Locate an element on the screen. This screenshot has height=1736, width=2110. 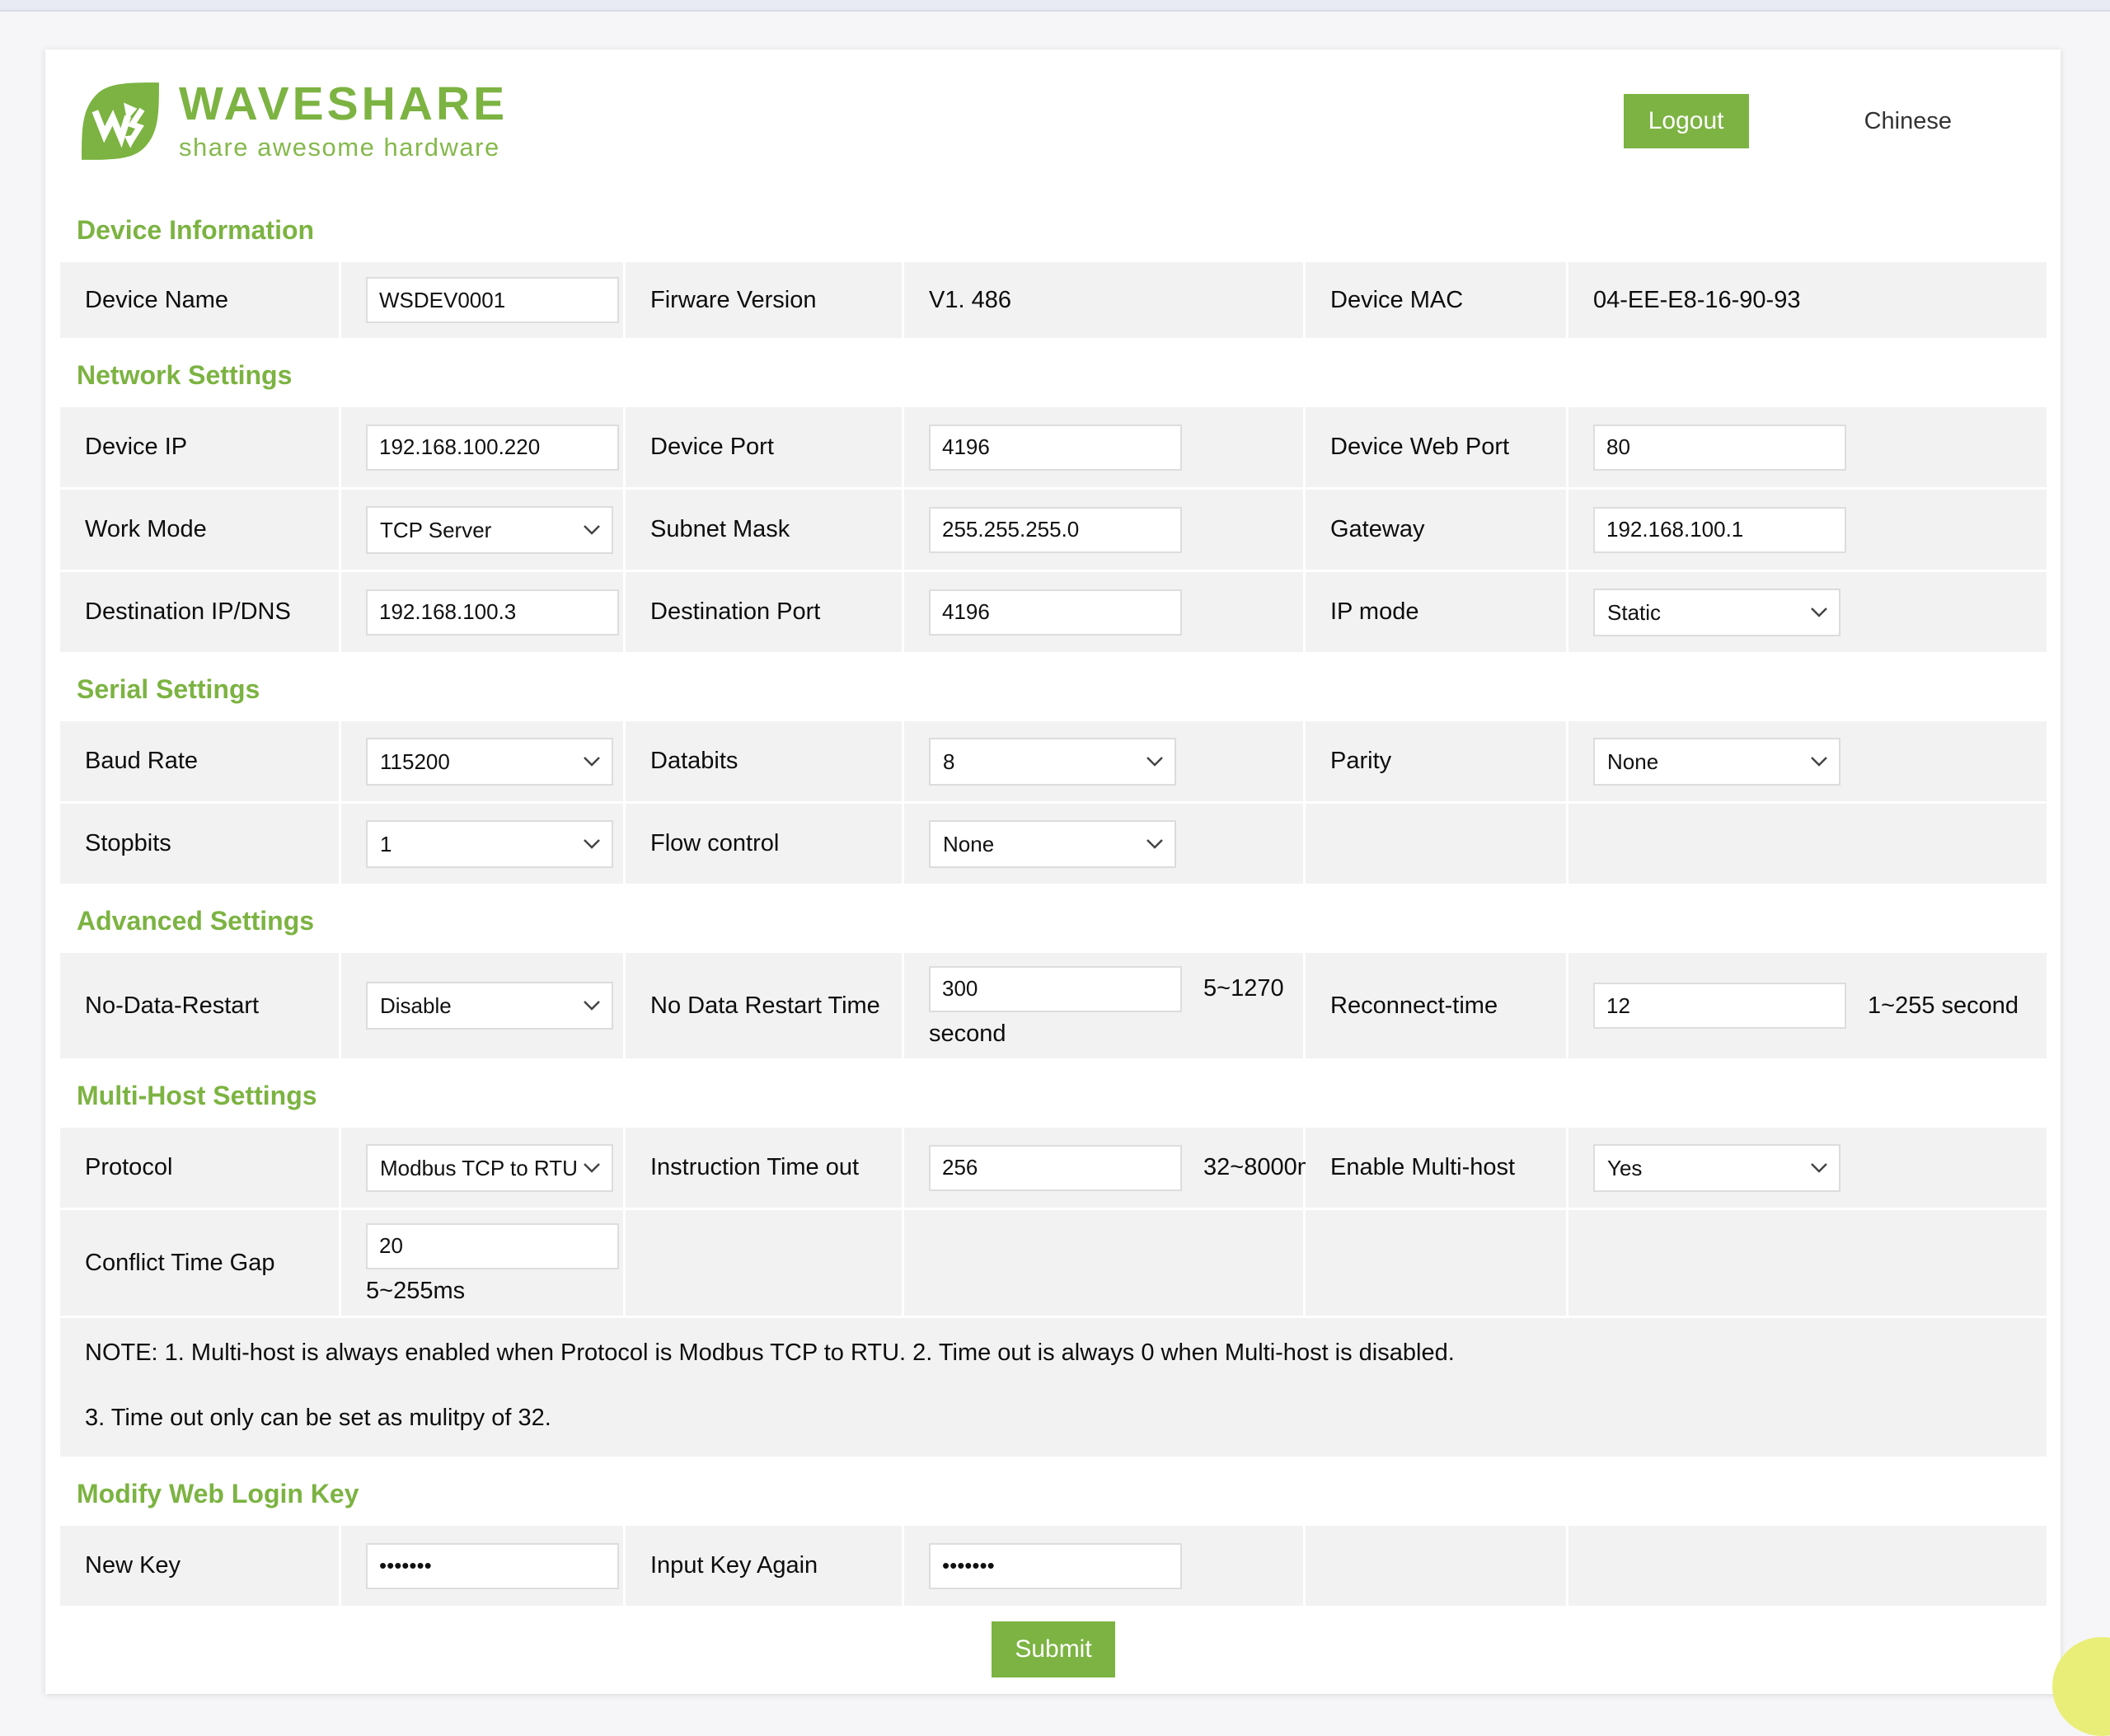
reconnect-time-input is located at coordinates (1720, 1006).